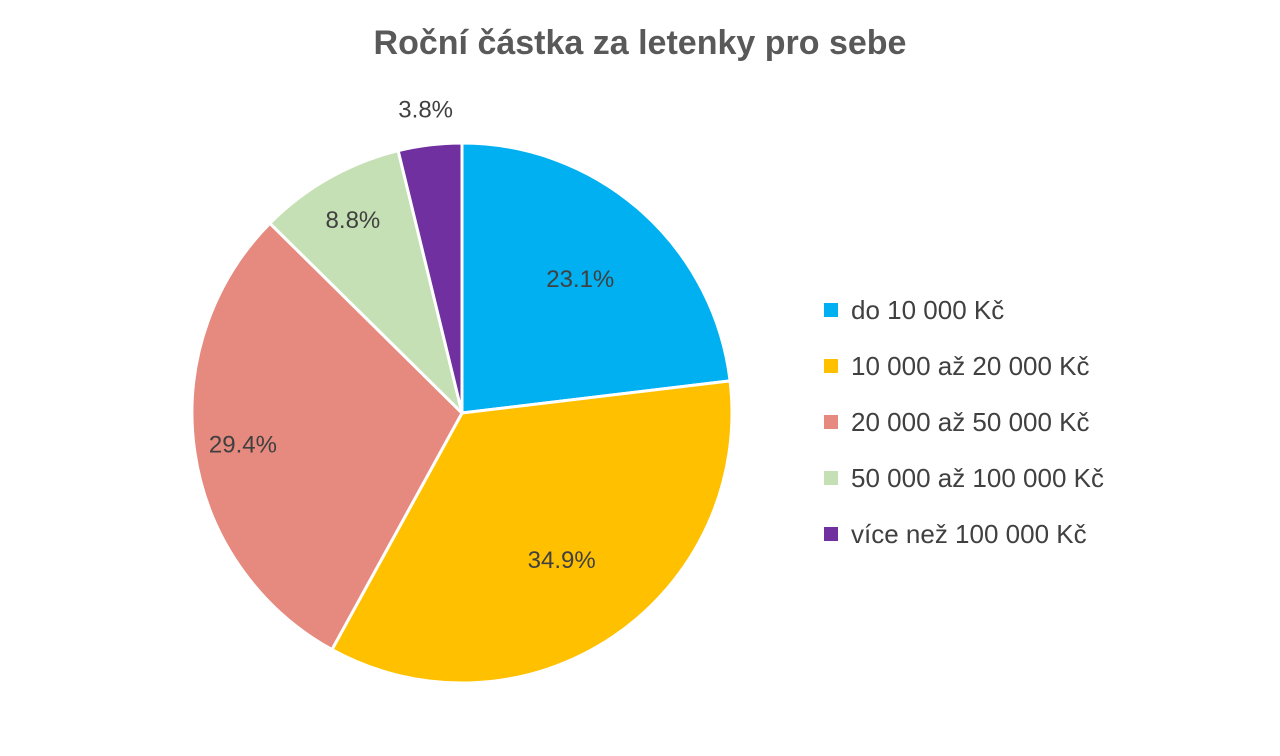 This screenshot has width=1280, height=756. What do you see at coordinates (562, 560) in the screenshot?
I see `data-label-2: 34.9%` at bounding box center [562, 560].